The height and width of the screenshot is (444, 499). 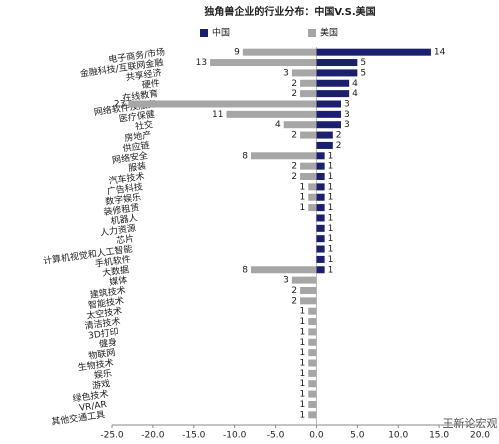 What do you see at coordinates (194, 436) in the screenshot?
I see `x-tick-label: -15.0` at bounding box center [194, 436].